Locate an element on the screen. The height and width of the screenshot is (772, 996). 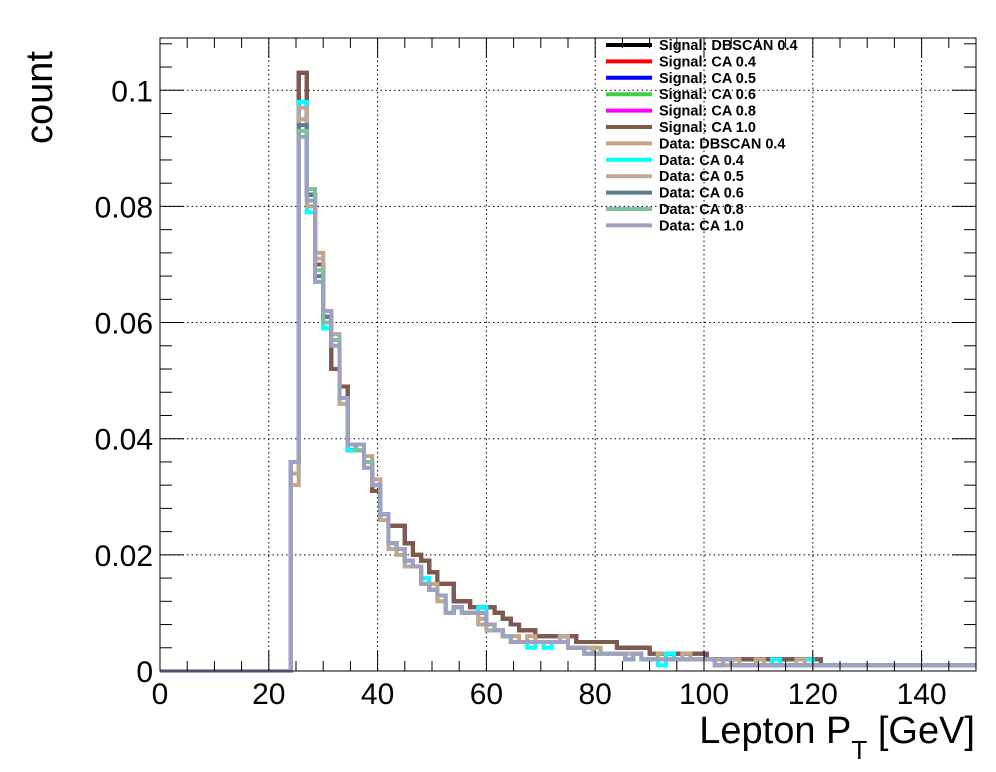
legend-label-7: Data: CA 0.4 is located at coordinates (701, 161).